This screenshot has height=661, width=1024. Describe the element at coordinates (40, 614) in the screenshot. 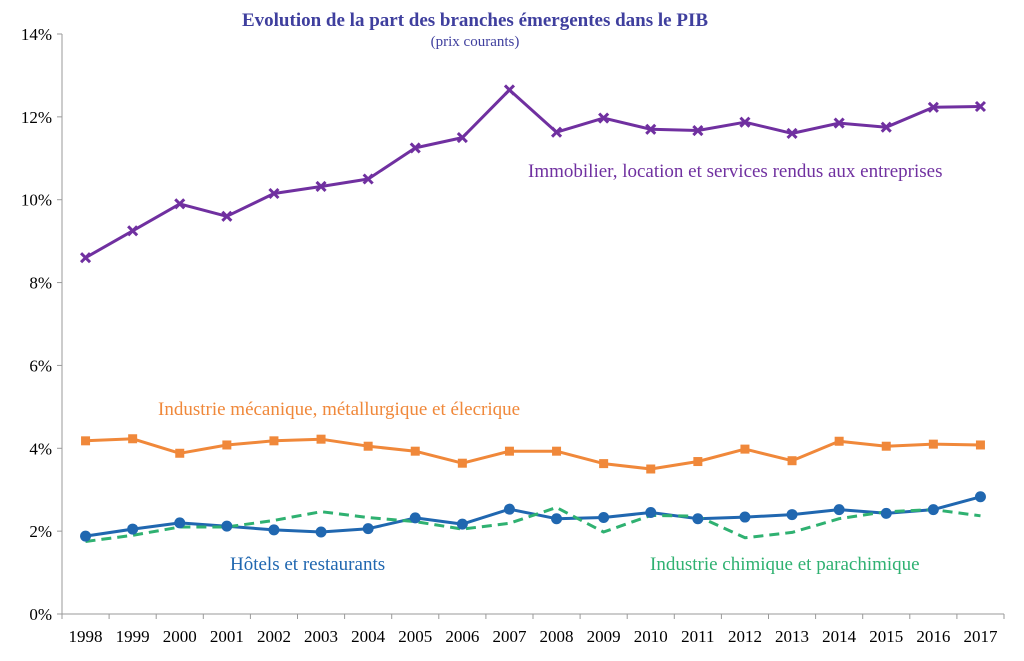

I see `y-tick-label: 0%` at that location.